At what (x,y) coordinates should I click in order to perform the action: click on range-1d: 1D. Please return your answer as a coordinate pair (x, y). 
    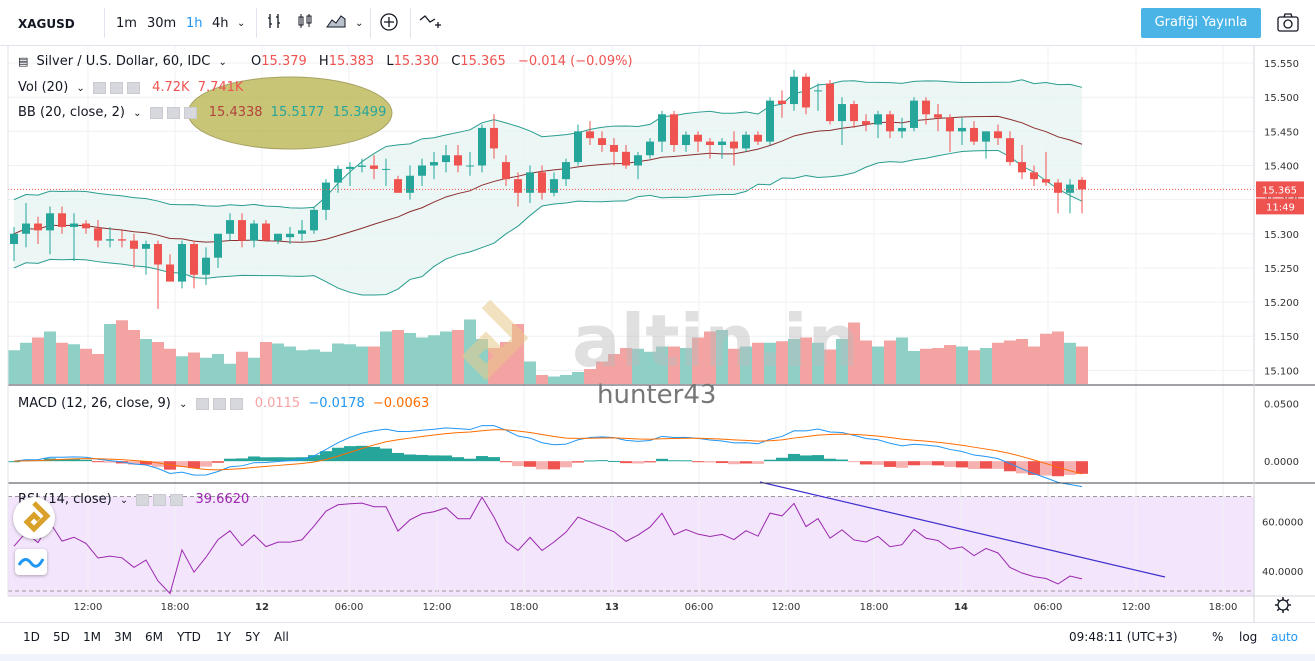
    Looking at the image, I should click on (31, 637).